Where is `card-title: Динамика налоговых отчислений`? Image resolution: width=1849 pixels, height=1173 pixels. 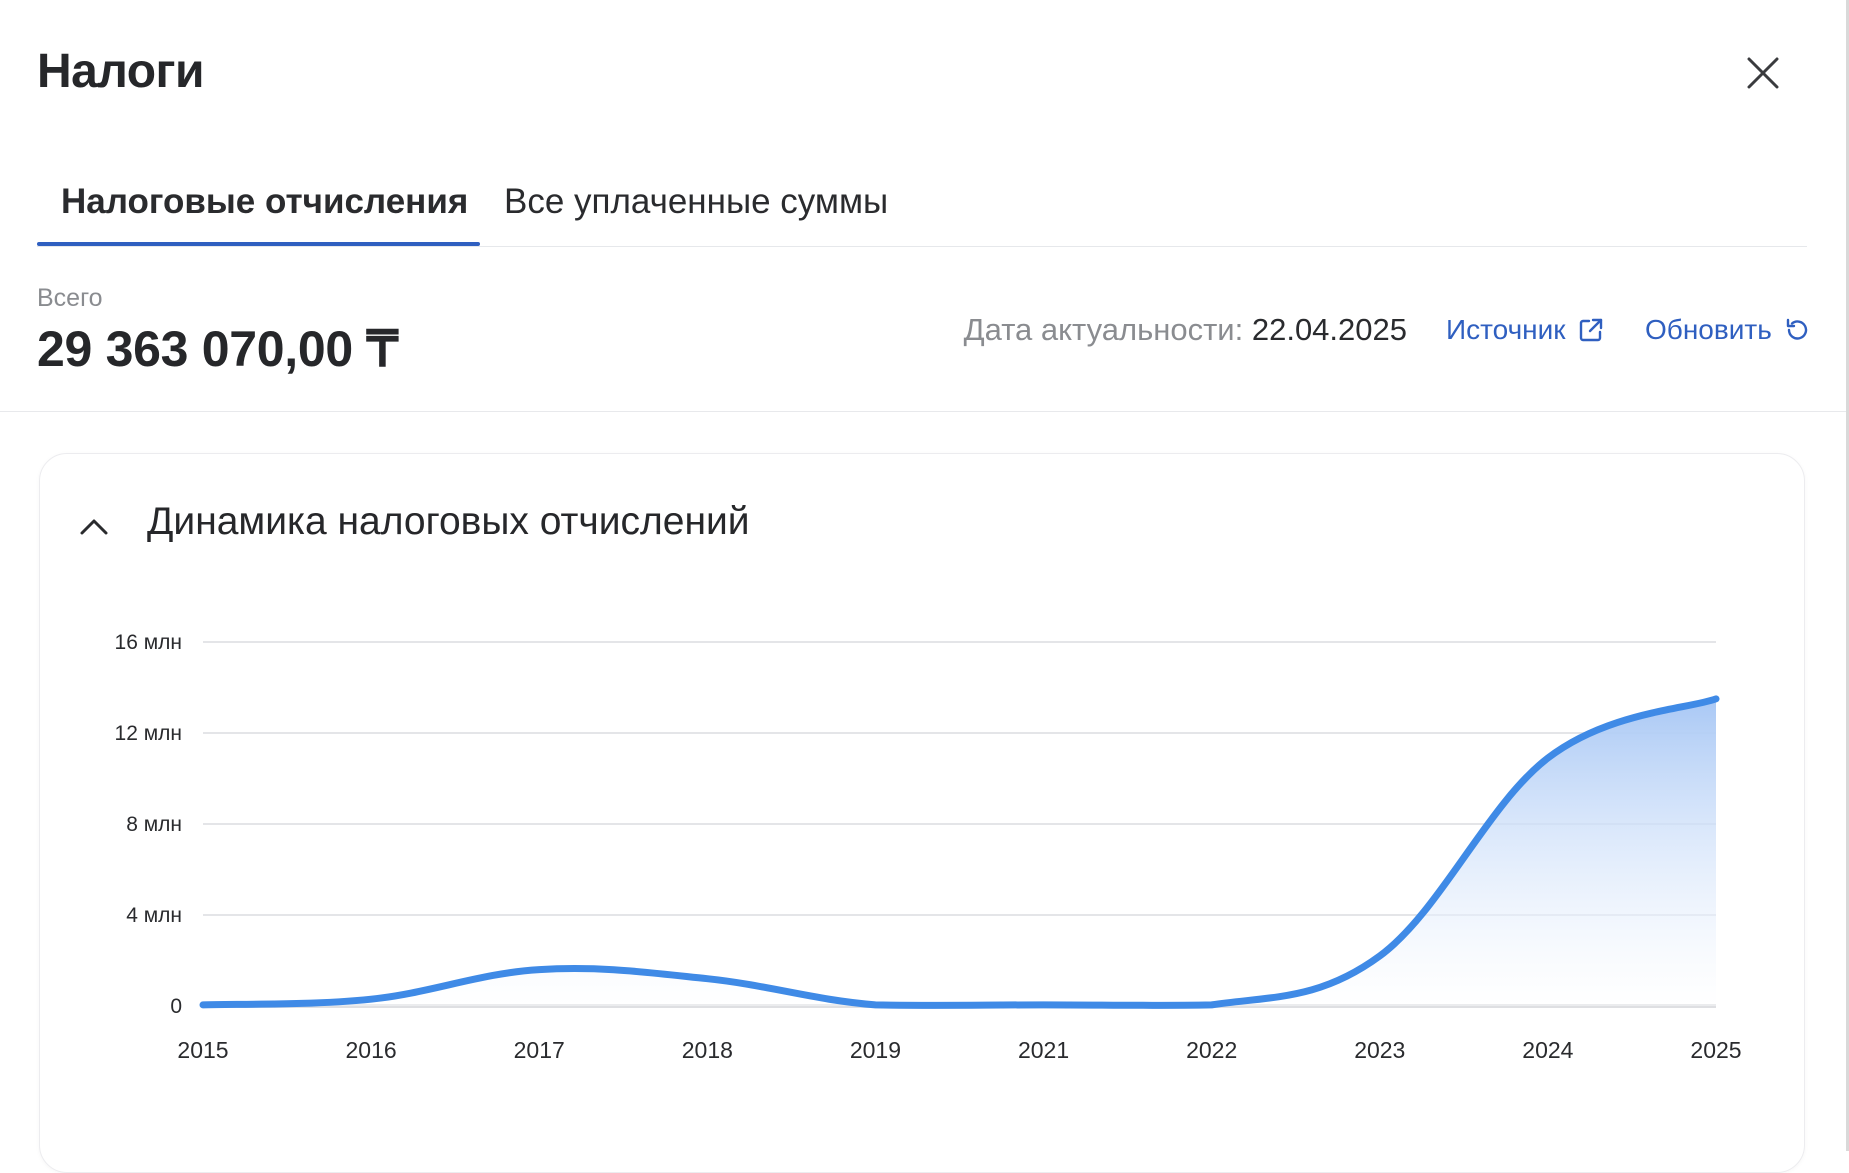 card-title: Динамика налоговых отчислений is located at coordinates (448, 522).